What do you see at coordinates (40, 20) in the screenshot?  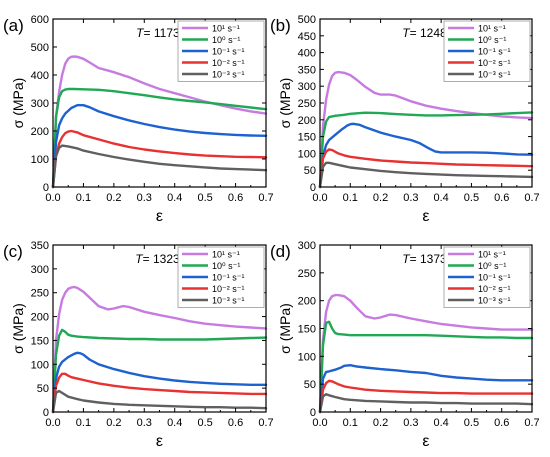 I see `y-tick-label: 600` at bounding box center [40, 20].